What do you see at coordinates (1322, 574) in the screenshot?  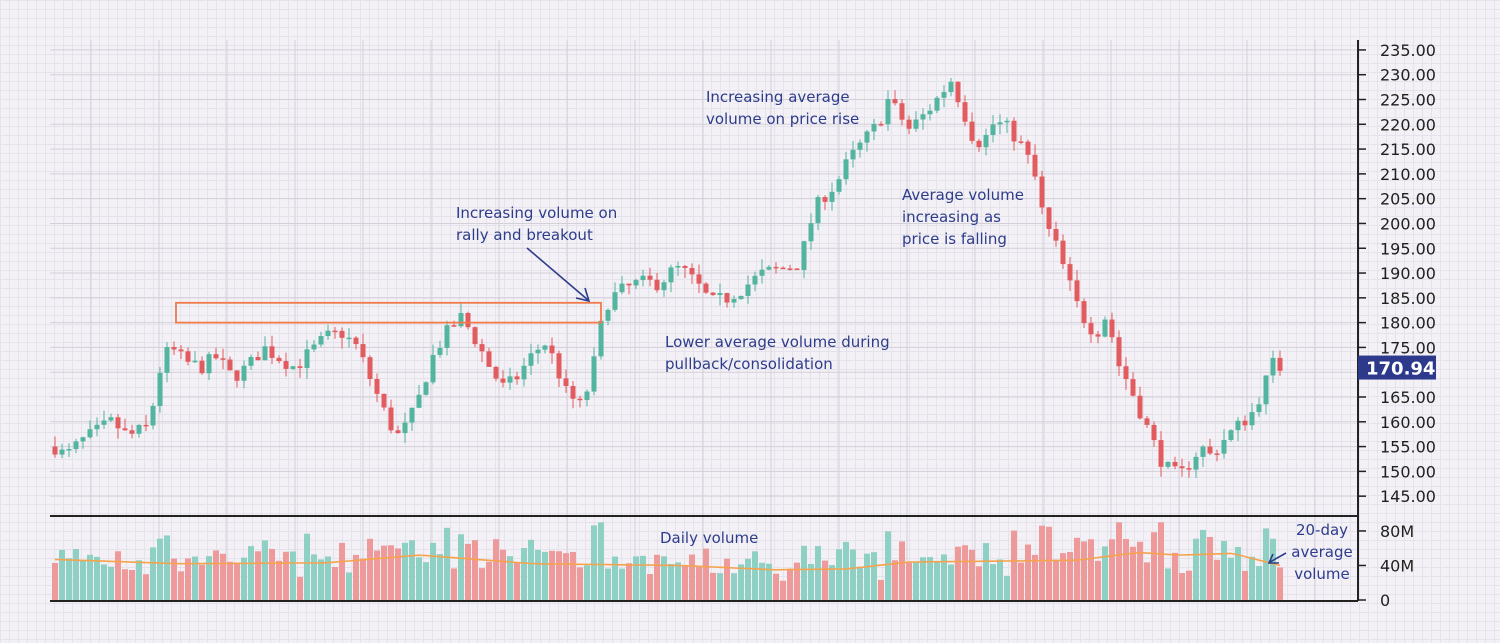 I see `average-volume-label: volume` at bounding box center [1322, 574].